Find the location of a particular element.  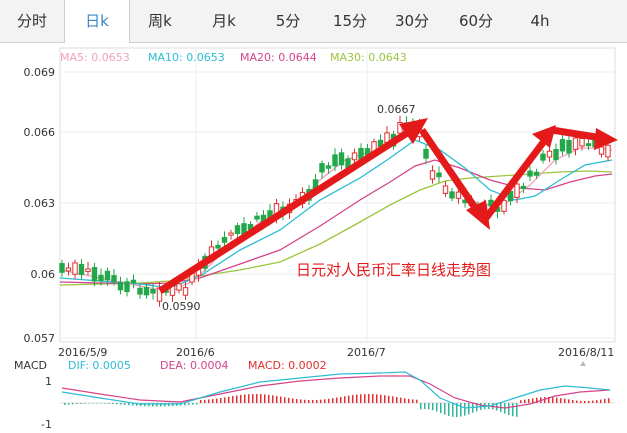

tab-intraday: 分时 is located at coordinates (31, 21).